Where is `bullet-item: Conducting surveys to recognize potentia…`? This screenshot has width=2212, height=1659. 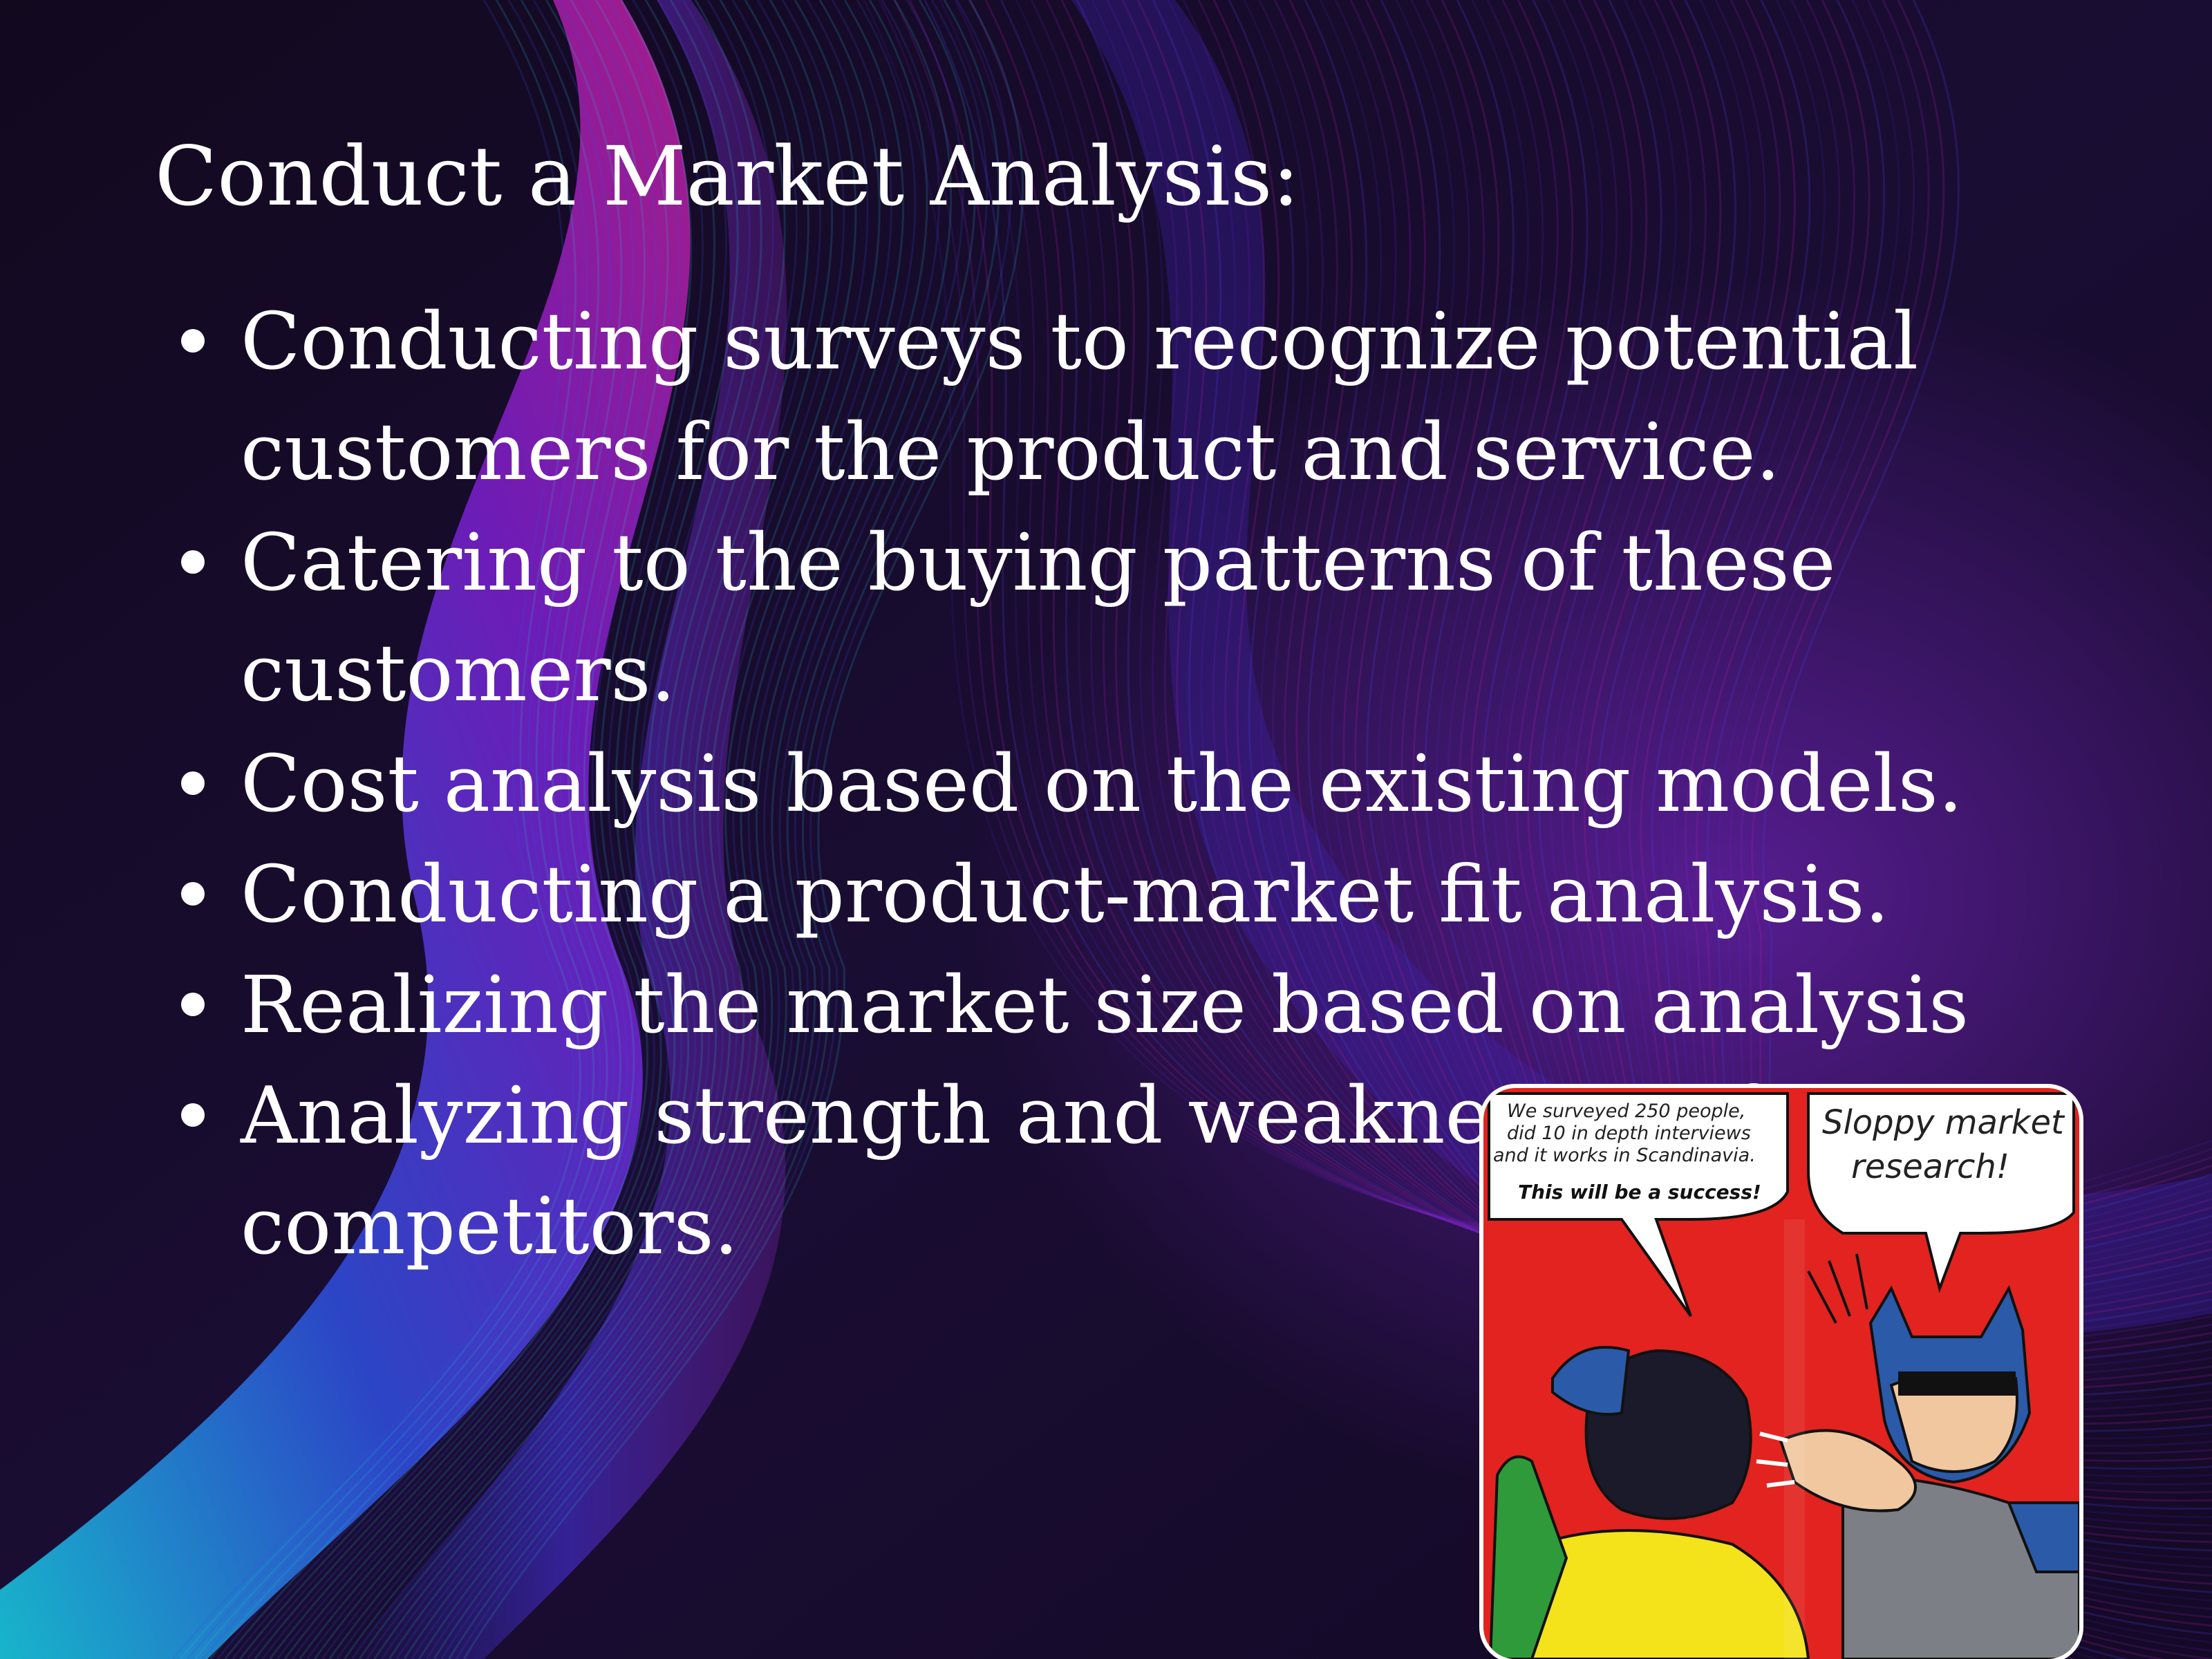
bullet-item: Conducting surveys to recognize potentia… is located at coordinates (1183, 397).